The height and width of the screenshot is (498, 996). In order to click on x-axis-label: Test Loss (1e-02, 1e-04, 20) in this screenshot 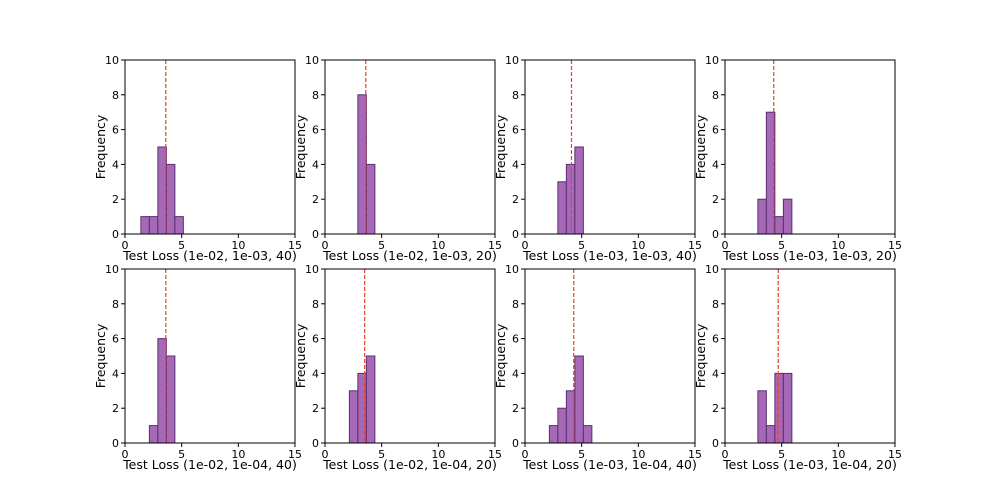, I will do `click(409, 464)`.